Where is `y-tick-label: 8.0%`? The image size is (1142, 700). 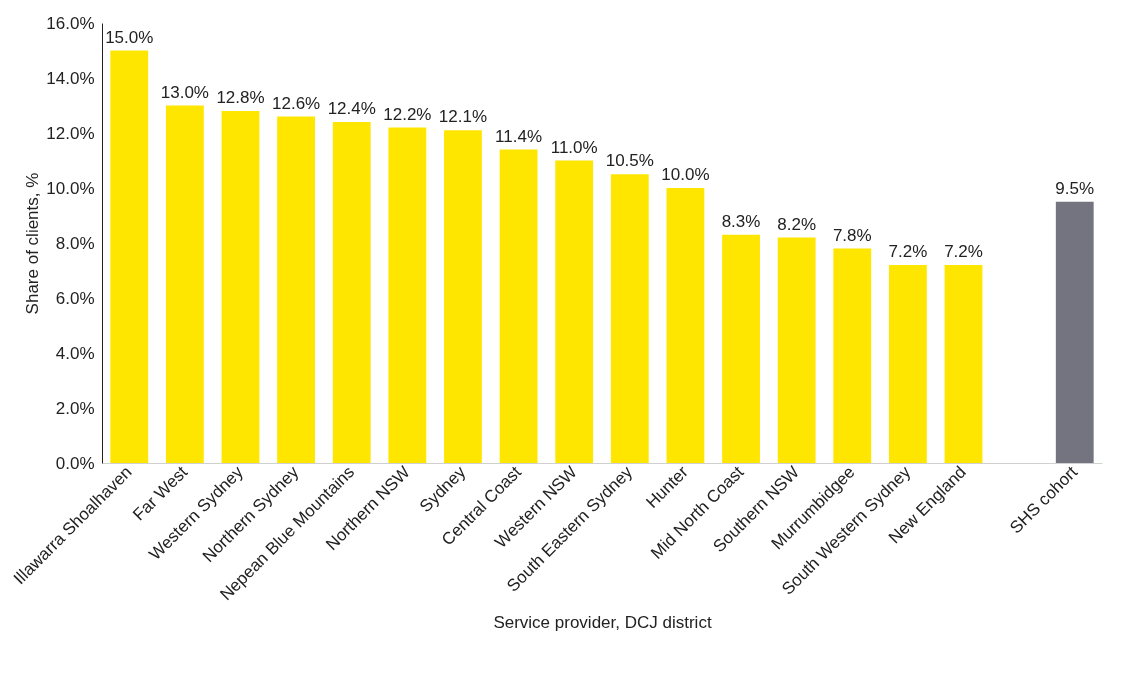 y-tick-label: 8.0% is located at coordinates (75, 243).